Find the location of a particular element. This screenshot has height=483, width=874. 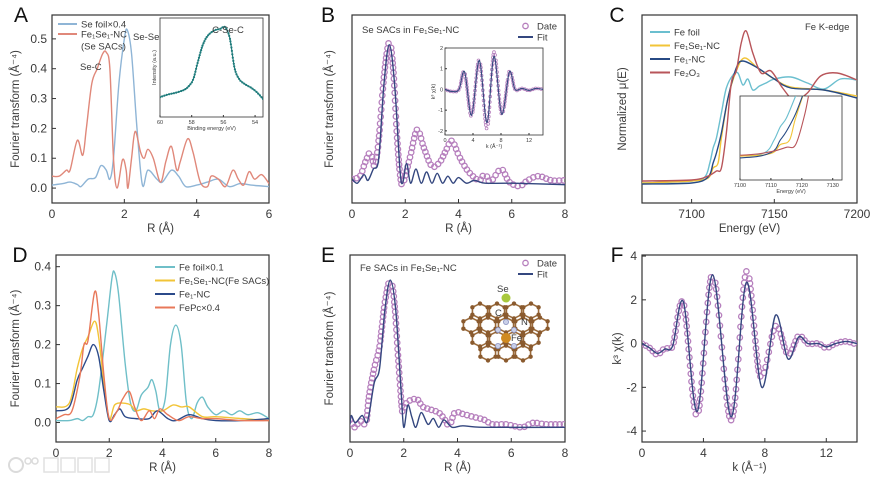

y-tick-label: 0.5 is located at coordinates (38, 39).